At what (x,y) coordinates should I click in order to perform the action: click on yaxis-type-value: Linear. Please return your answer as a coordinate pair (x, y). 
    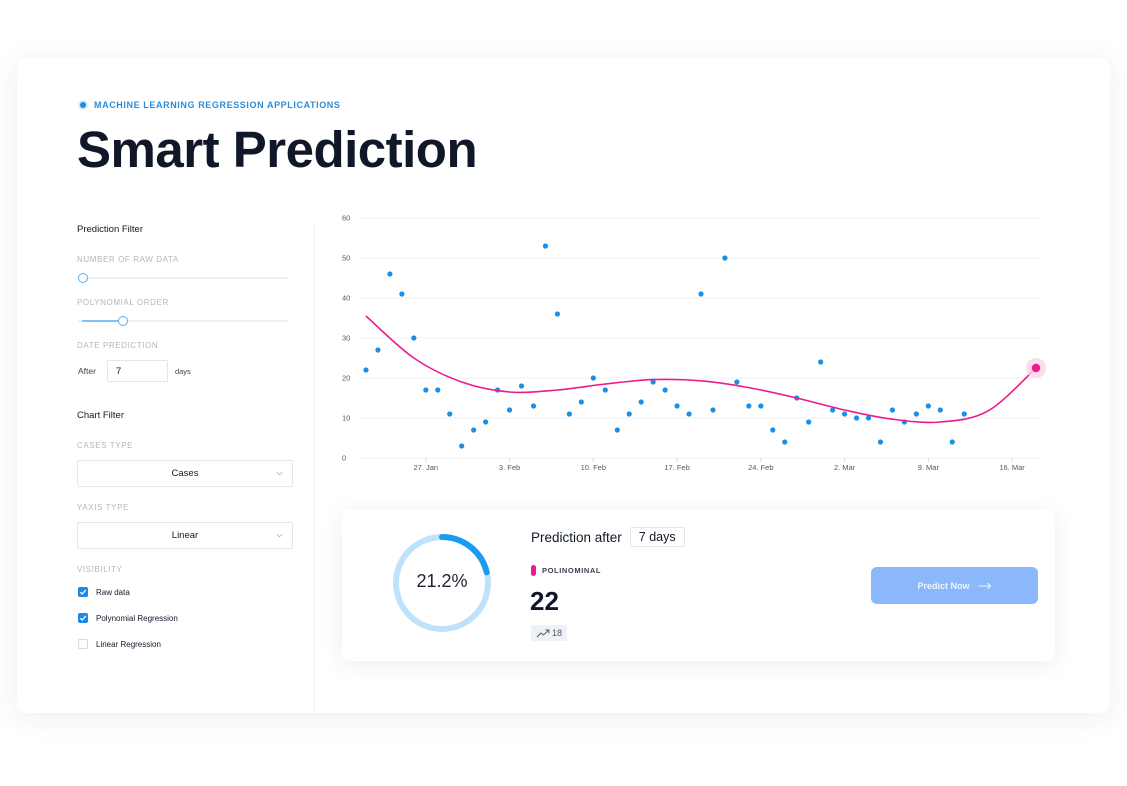
    Looking at the image, I should click on (185, 535).